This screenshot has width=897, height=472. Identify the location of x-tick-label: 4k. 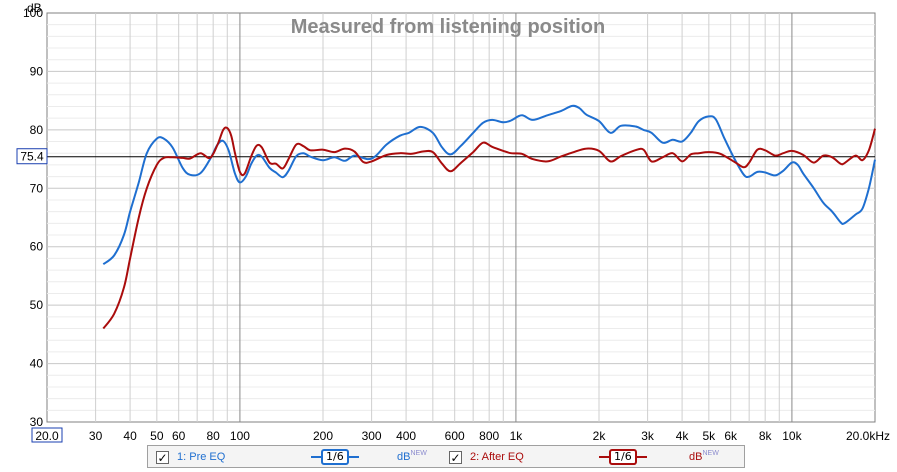
(683, 436).